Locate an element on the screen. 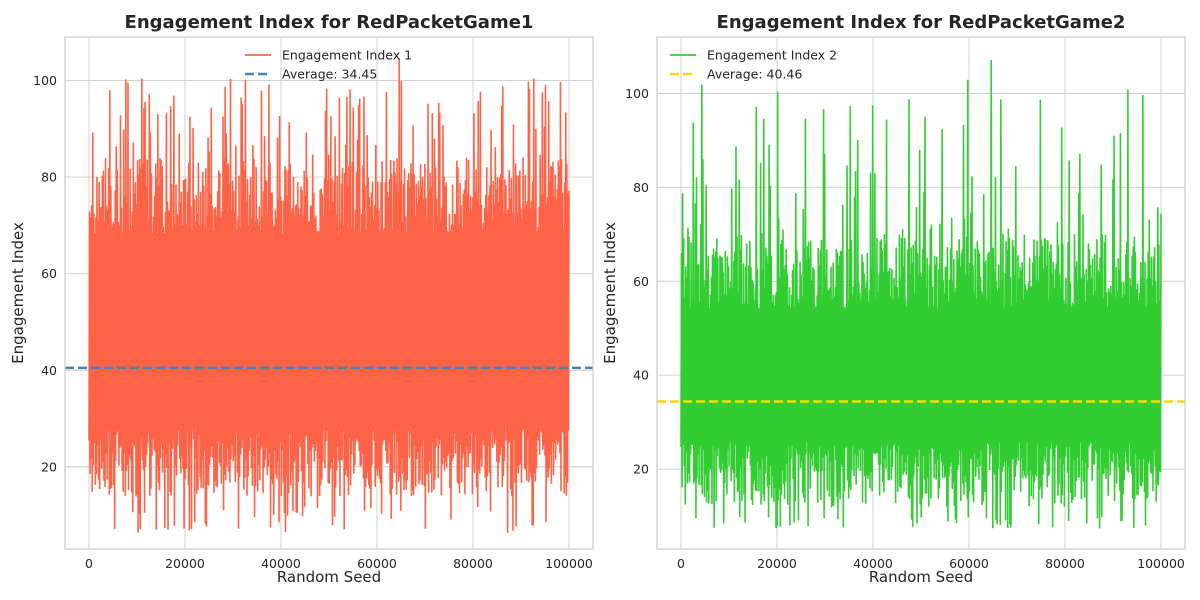  chart1-x-tick-label: 40000 is located at coordinates (281, 563).